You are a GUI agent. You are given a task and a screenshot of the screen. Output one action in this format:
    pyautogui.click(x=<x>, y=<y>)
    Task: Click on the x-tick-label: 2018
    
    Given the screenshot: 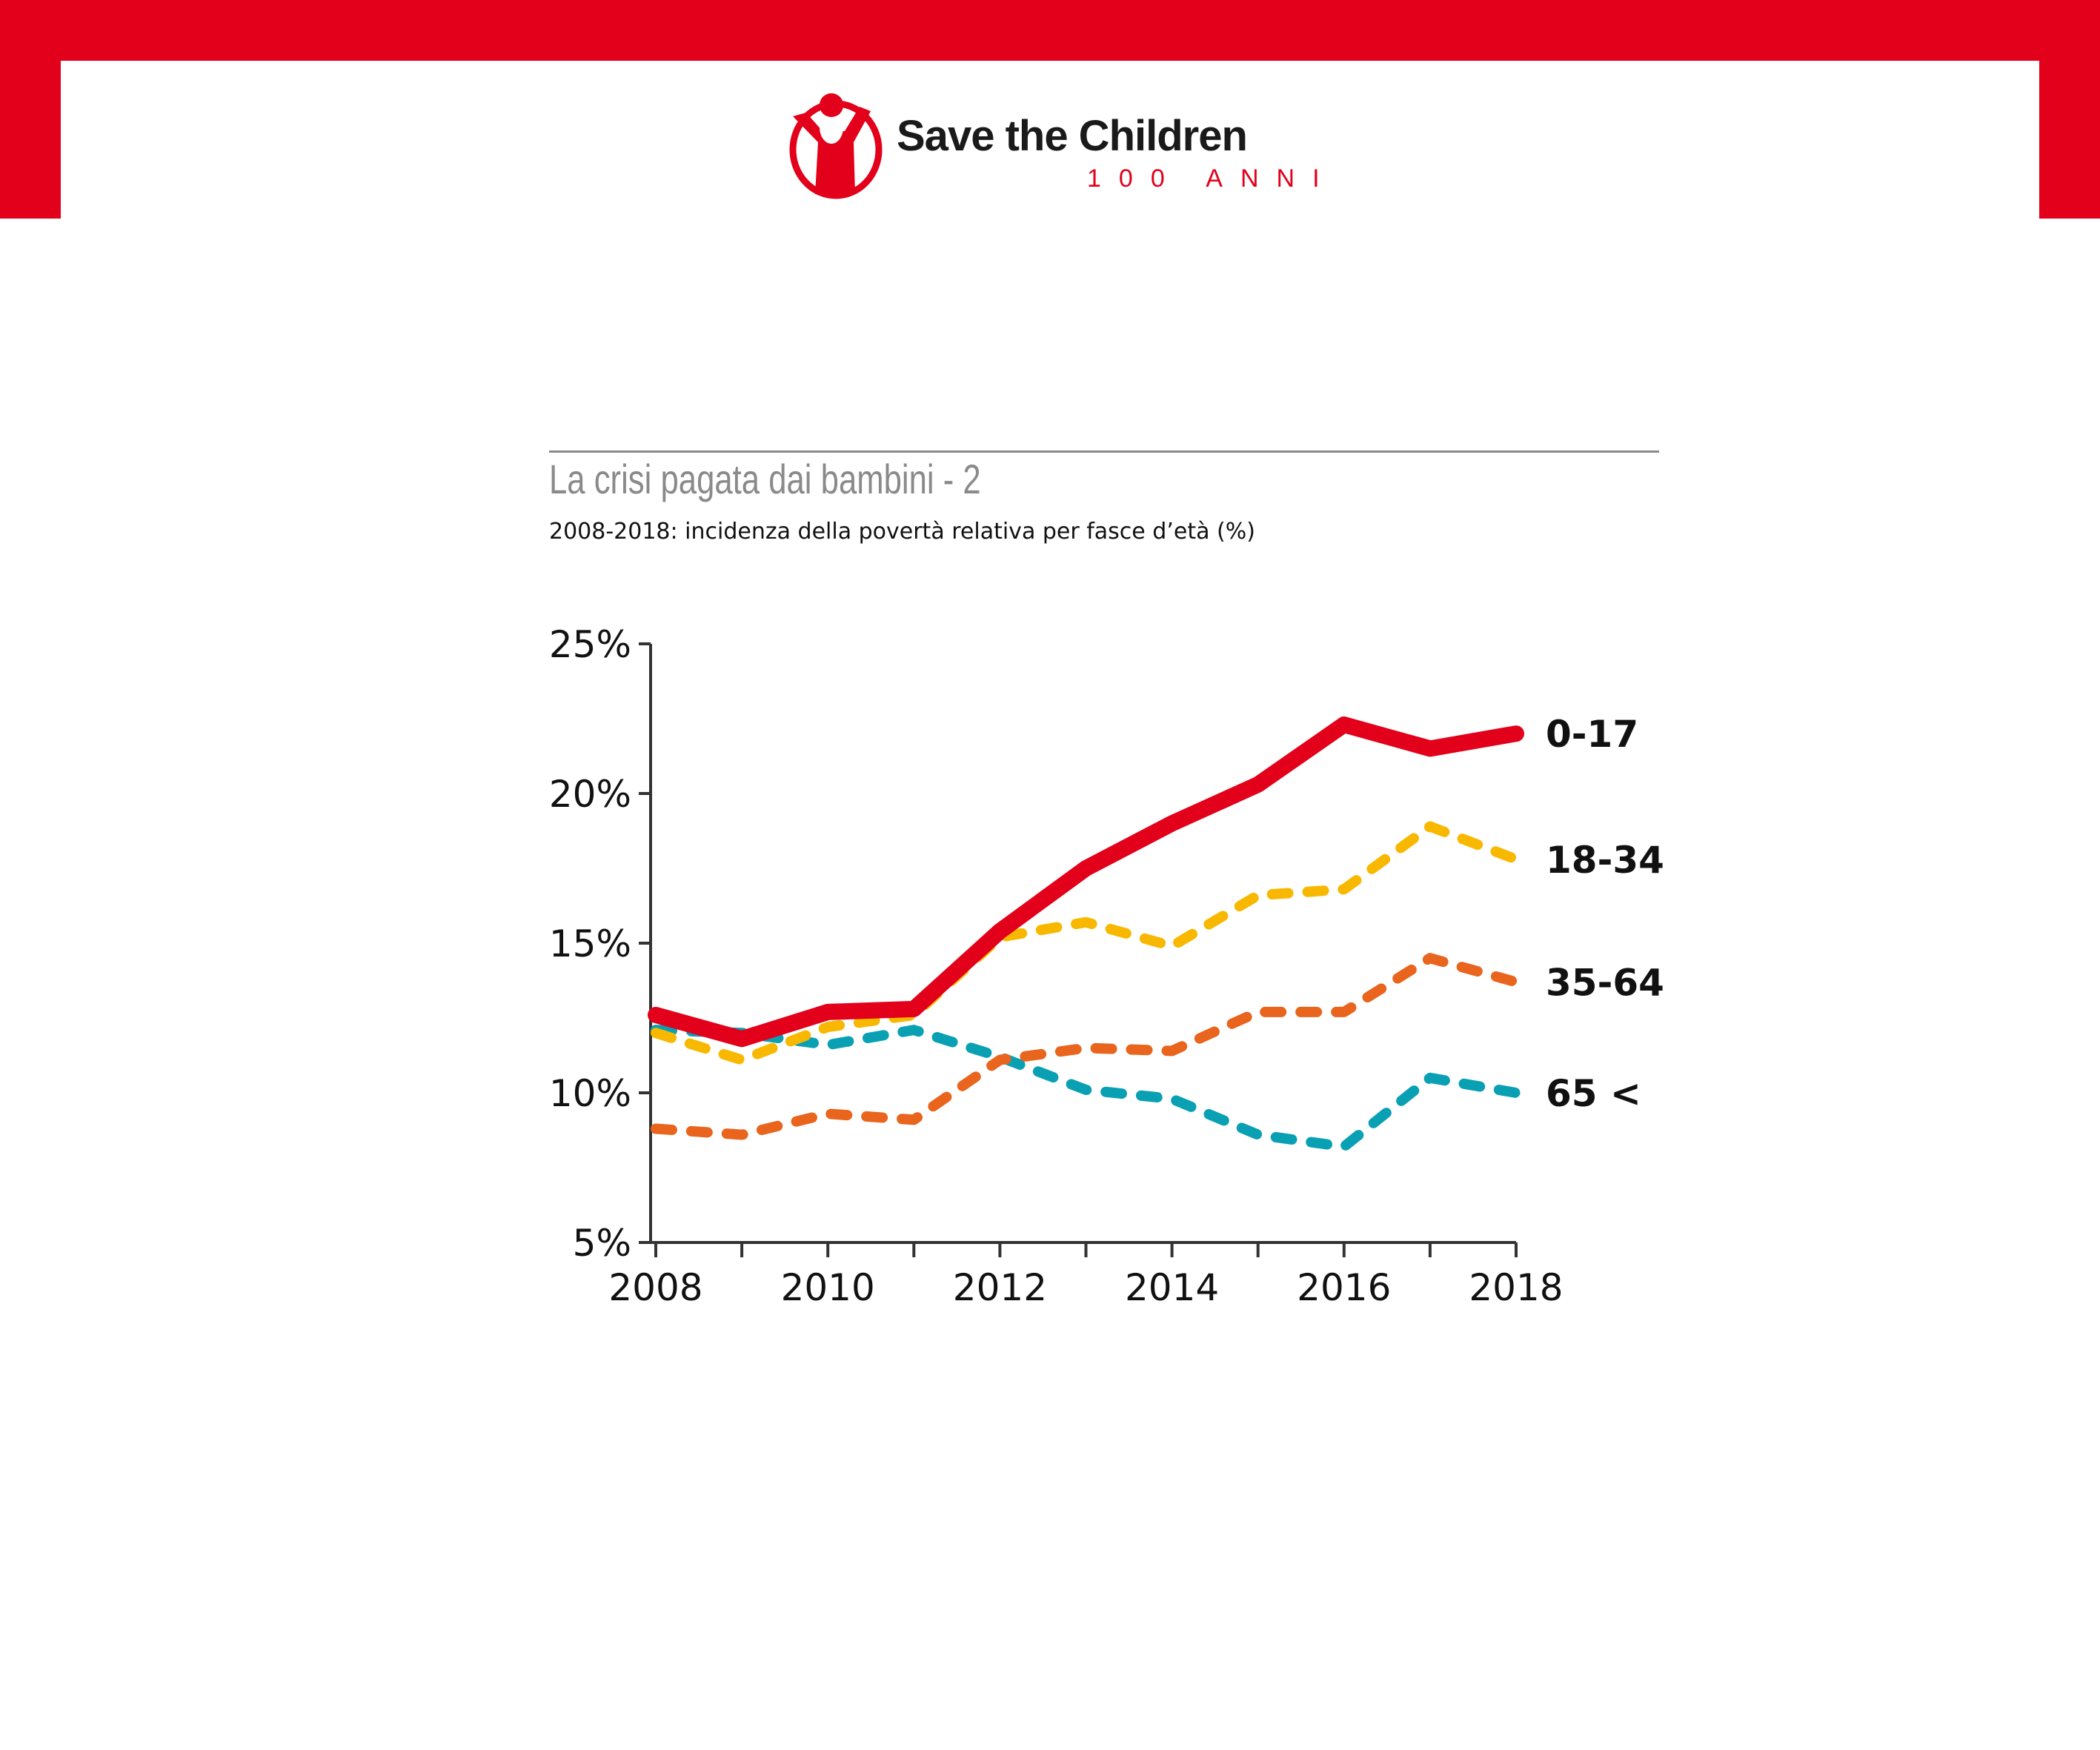 What is the action you would take?
    pyautogui.click(x=1516, y=1287)
    